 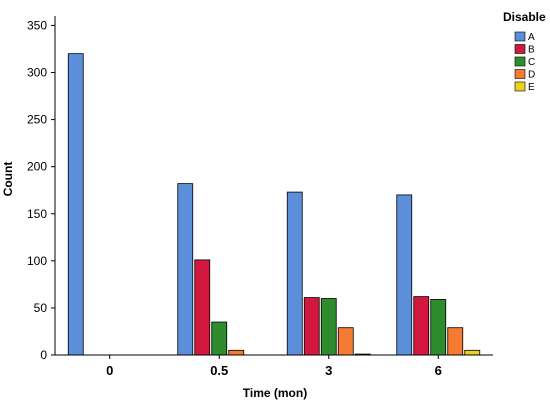 I want to click on bar-D-0.5, so click(x=236, y=352).